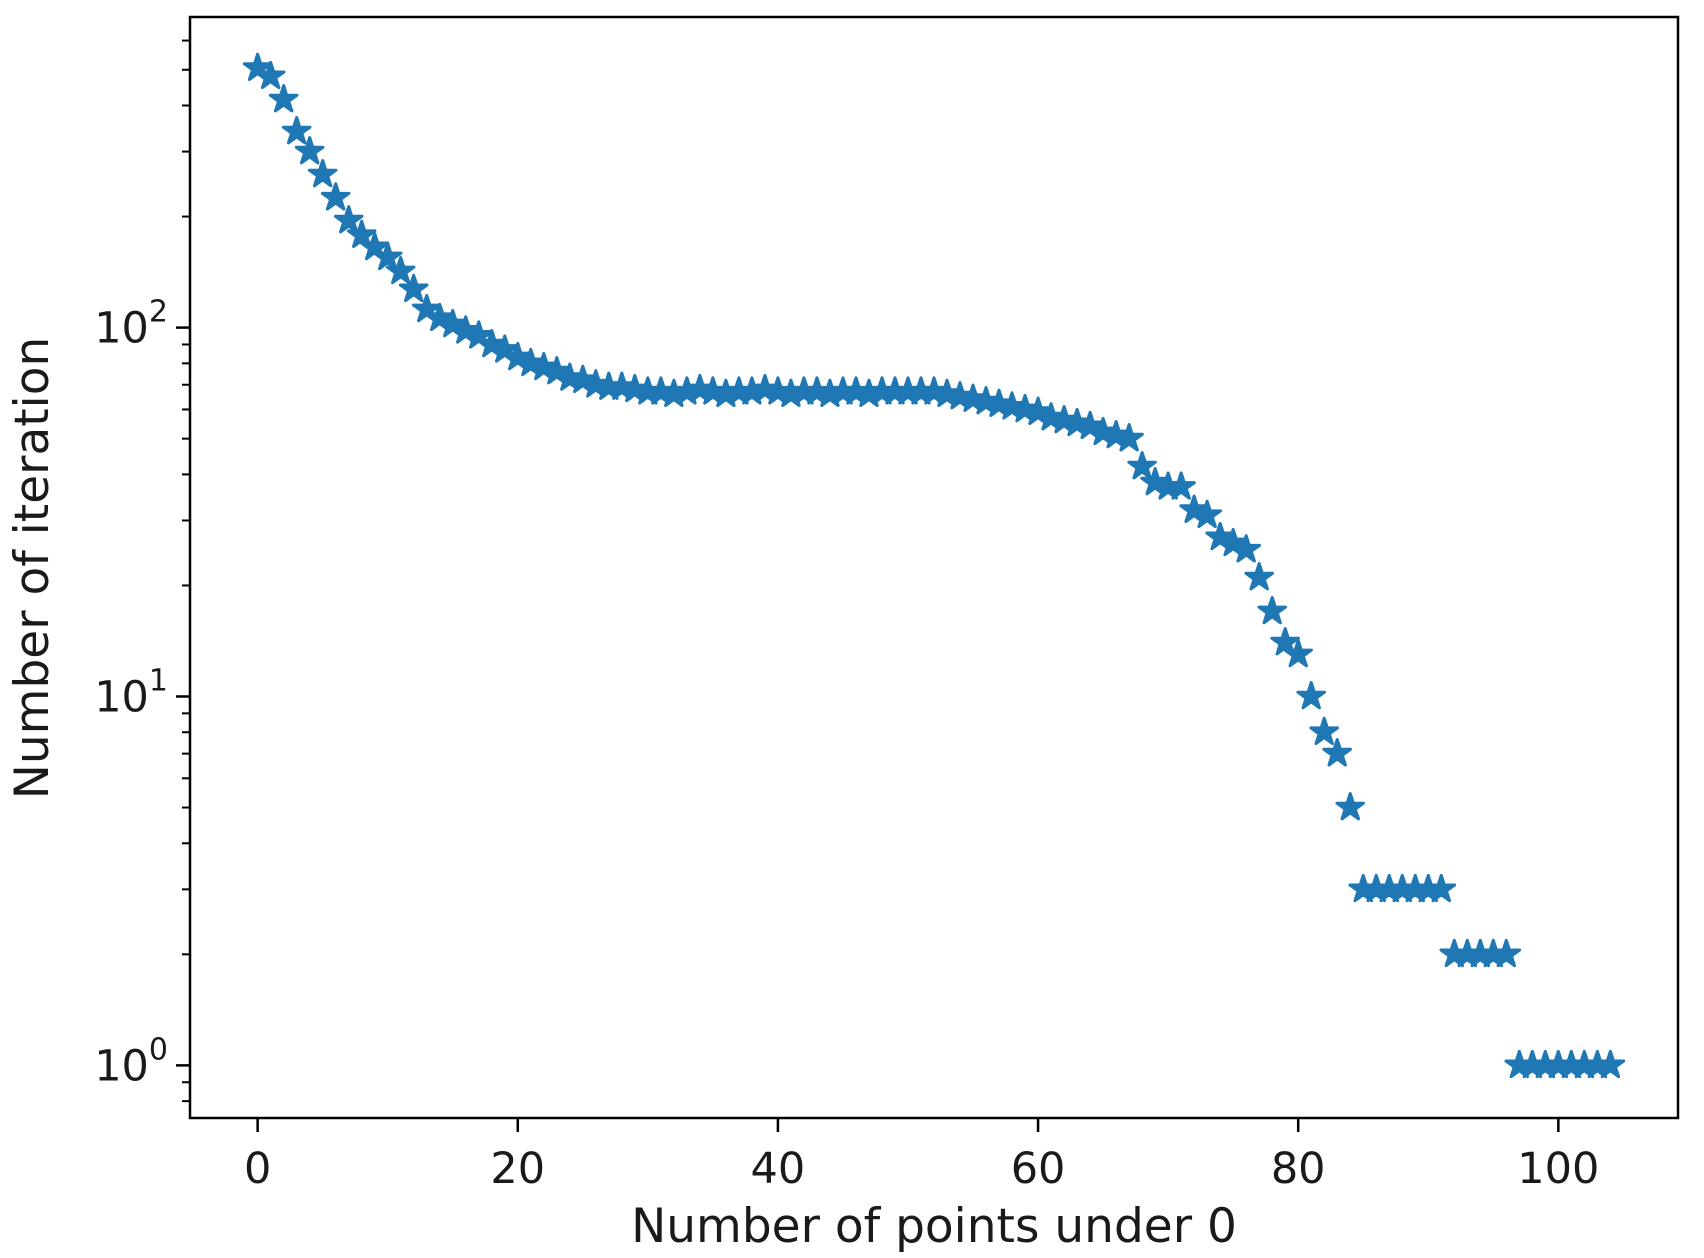  I want to click on x-tick-label: 0, so click(257, 1169).